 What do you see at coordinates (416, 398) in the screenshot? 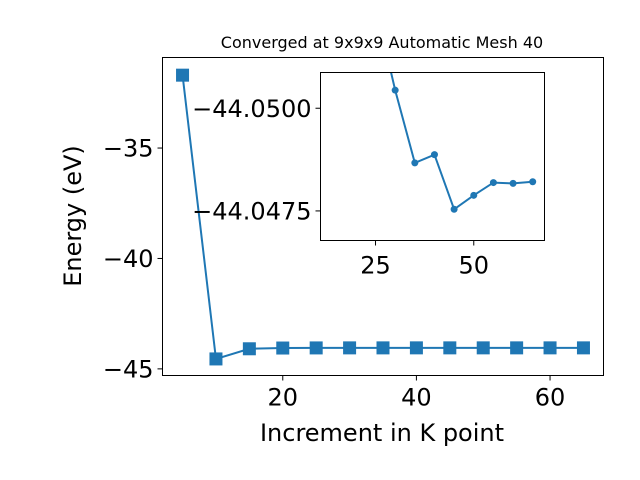
I see `x-tick-label: 40` at bounding box center [416, 398].